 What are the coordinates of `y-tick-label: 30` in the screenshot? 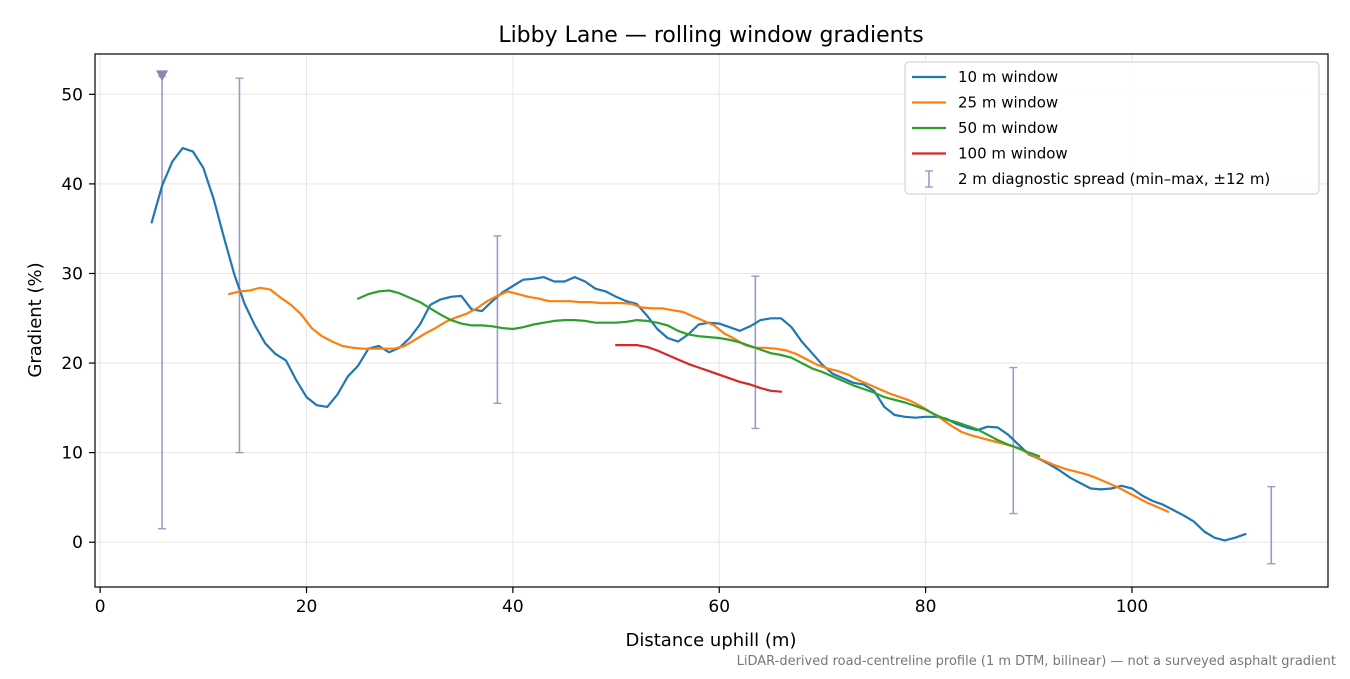 It's located at (72, 274).